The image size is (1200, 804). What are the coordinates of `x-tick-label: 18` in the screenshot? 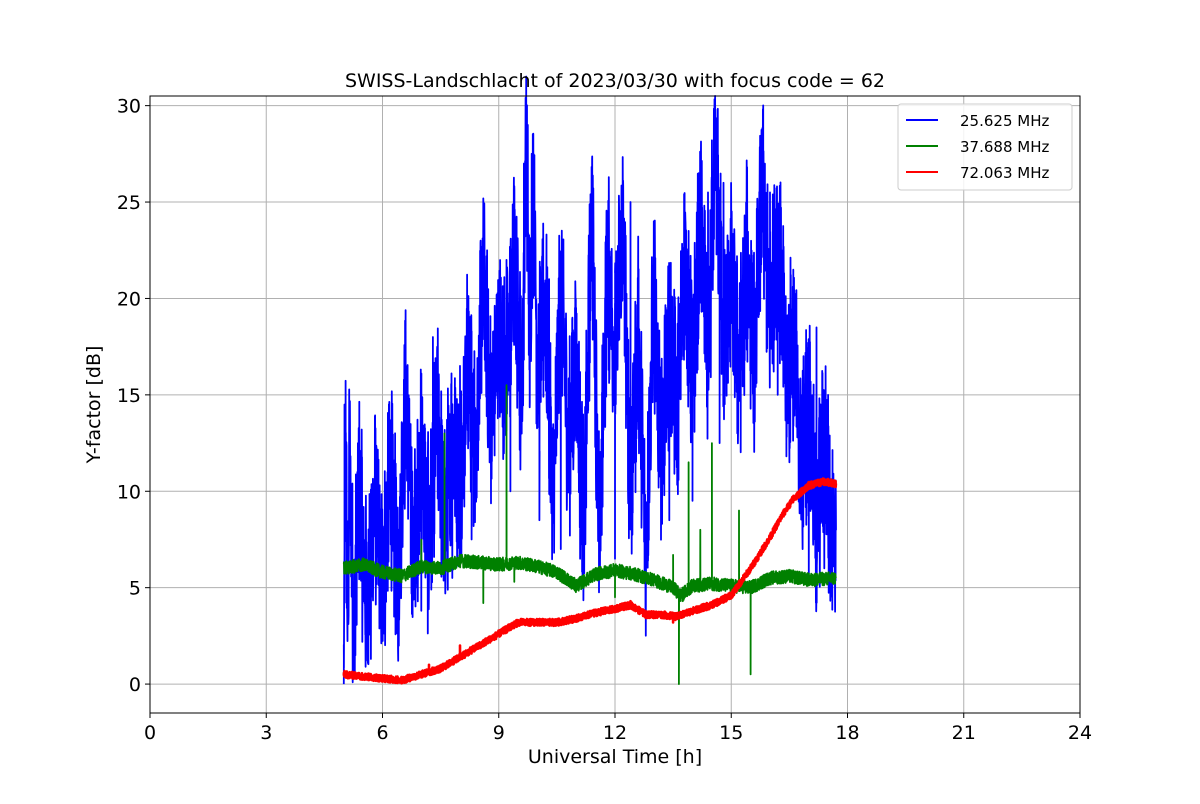 It's located at (847, 733).